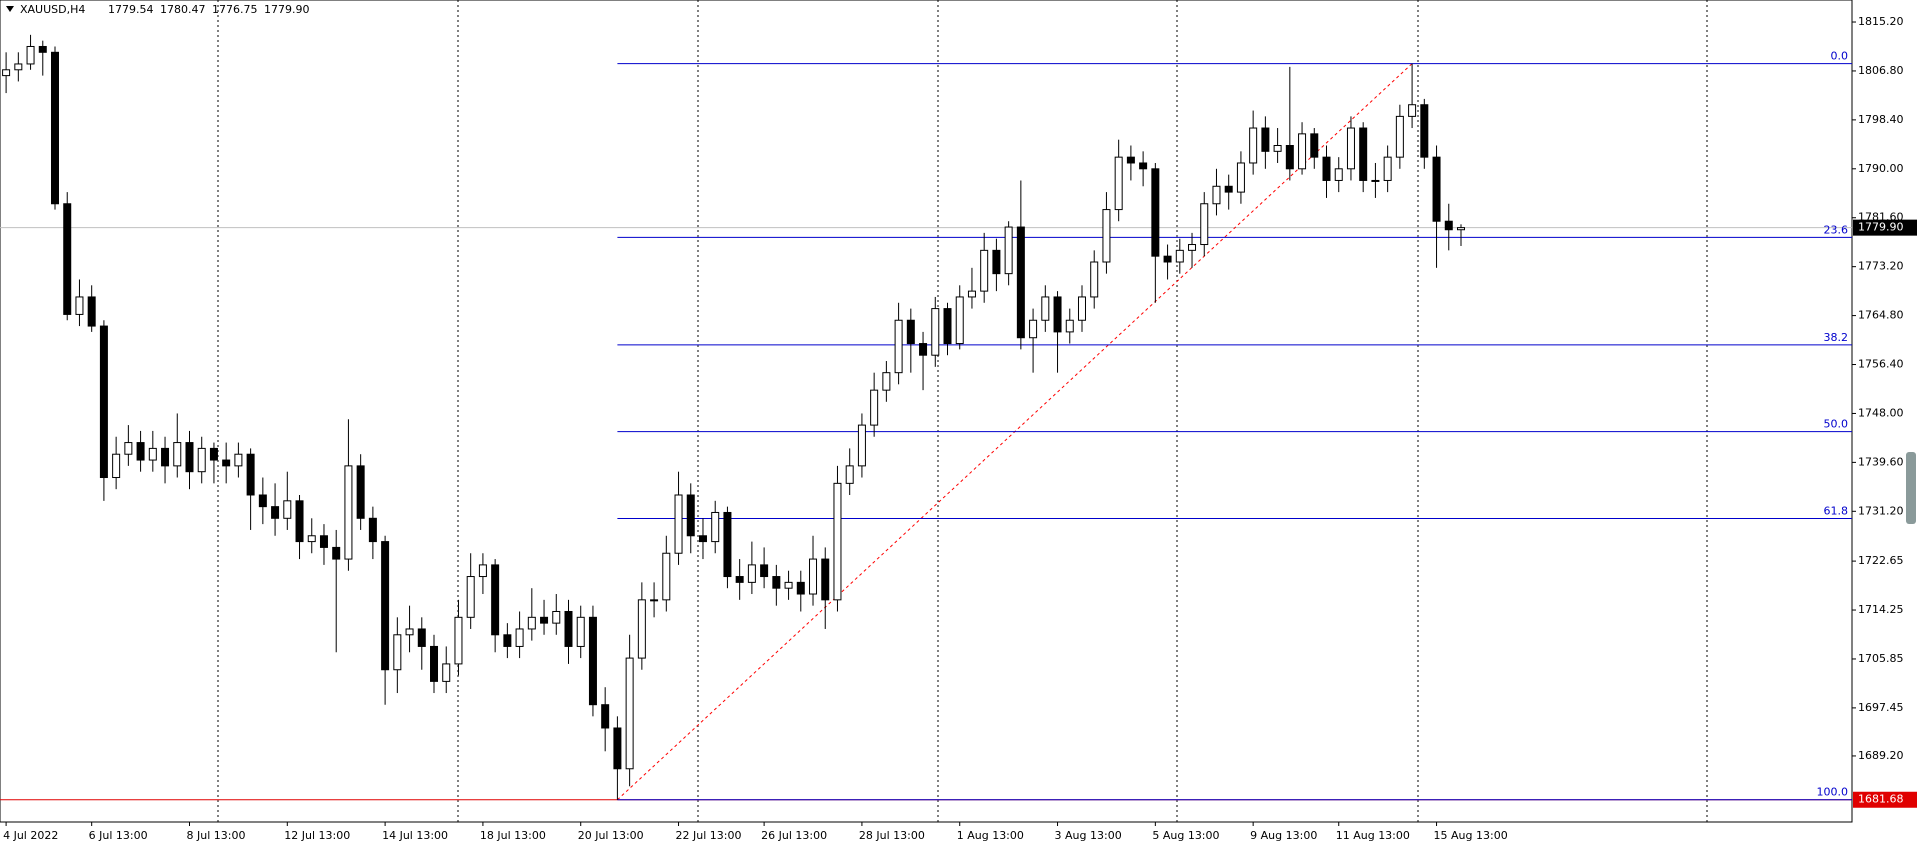  Describe the element at coordinates (317, 835) in the screenshot. I see `x-tick-label: 12 Jul 13:00` at that location.